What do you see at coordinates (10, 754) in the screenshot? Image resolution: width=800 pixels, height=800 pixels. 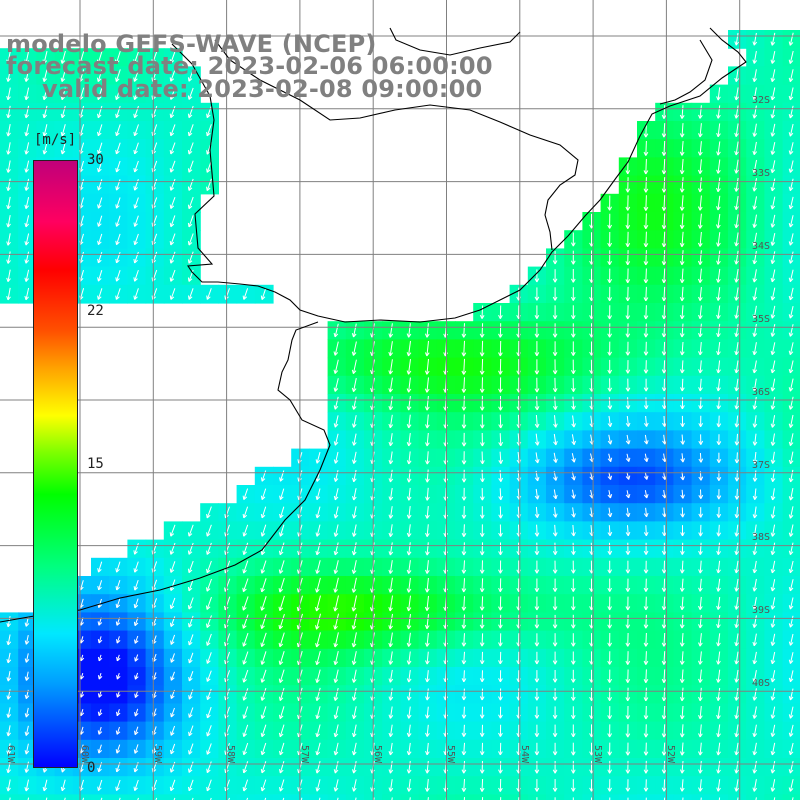 I see `lon-label: 61W` at bounding box center [10, 754].